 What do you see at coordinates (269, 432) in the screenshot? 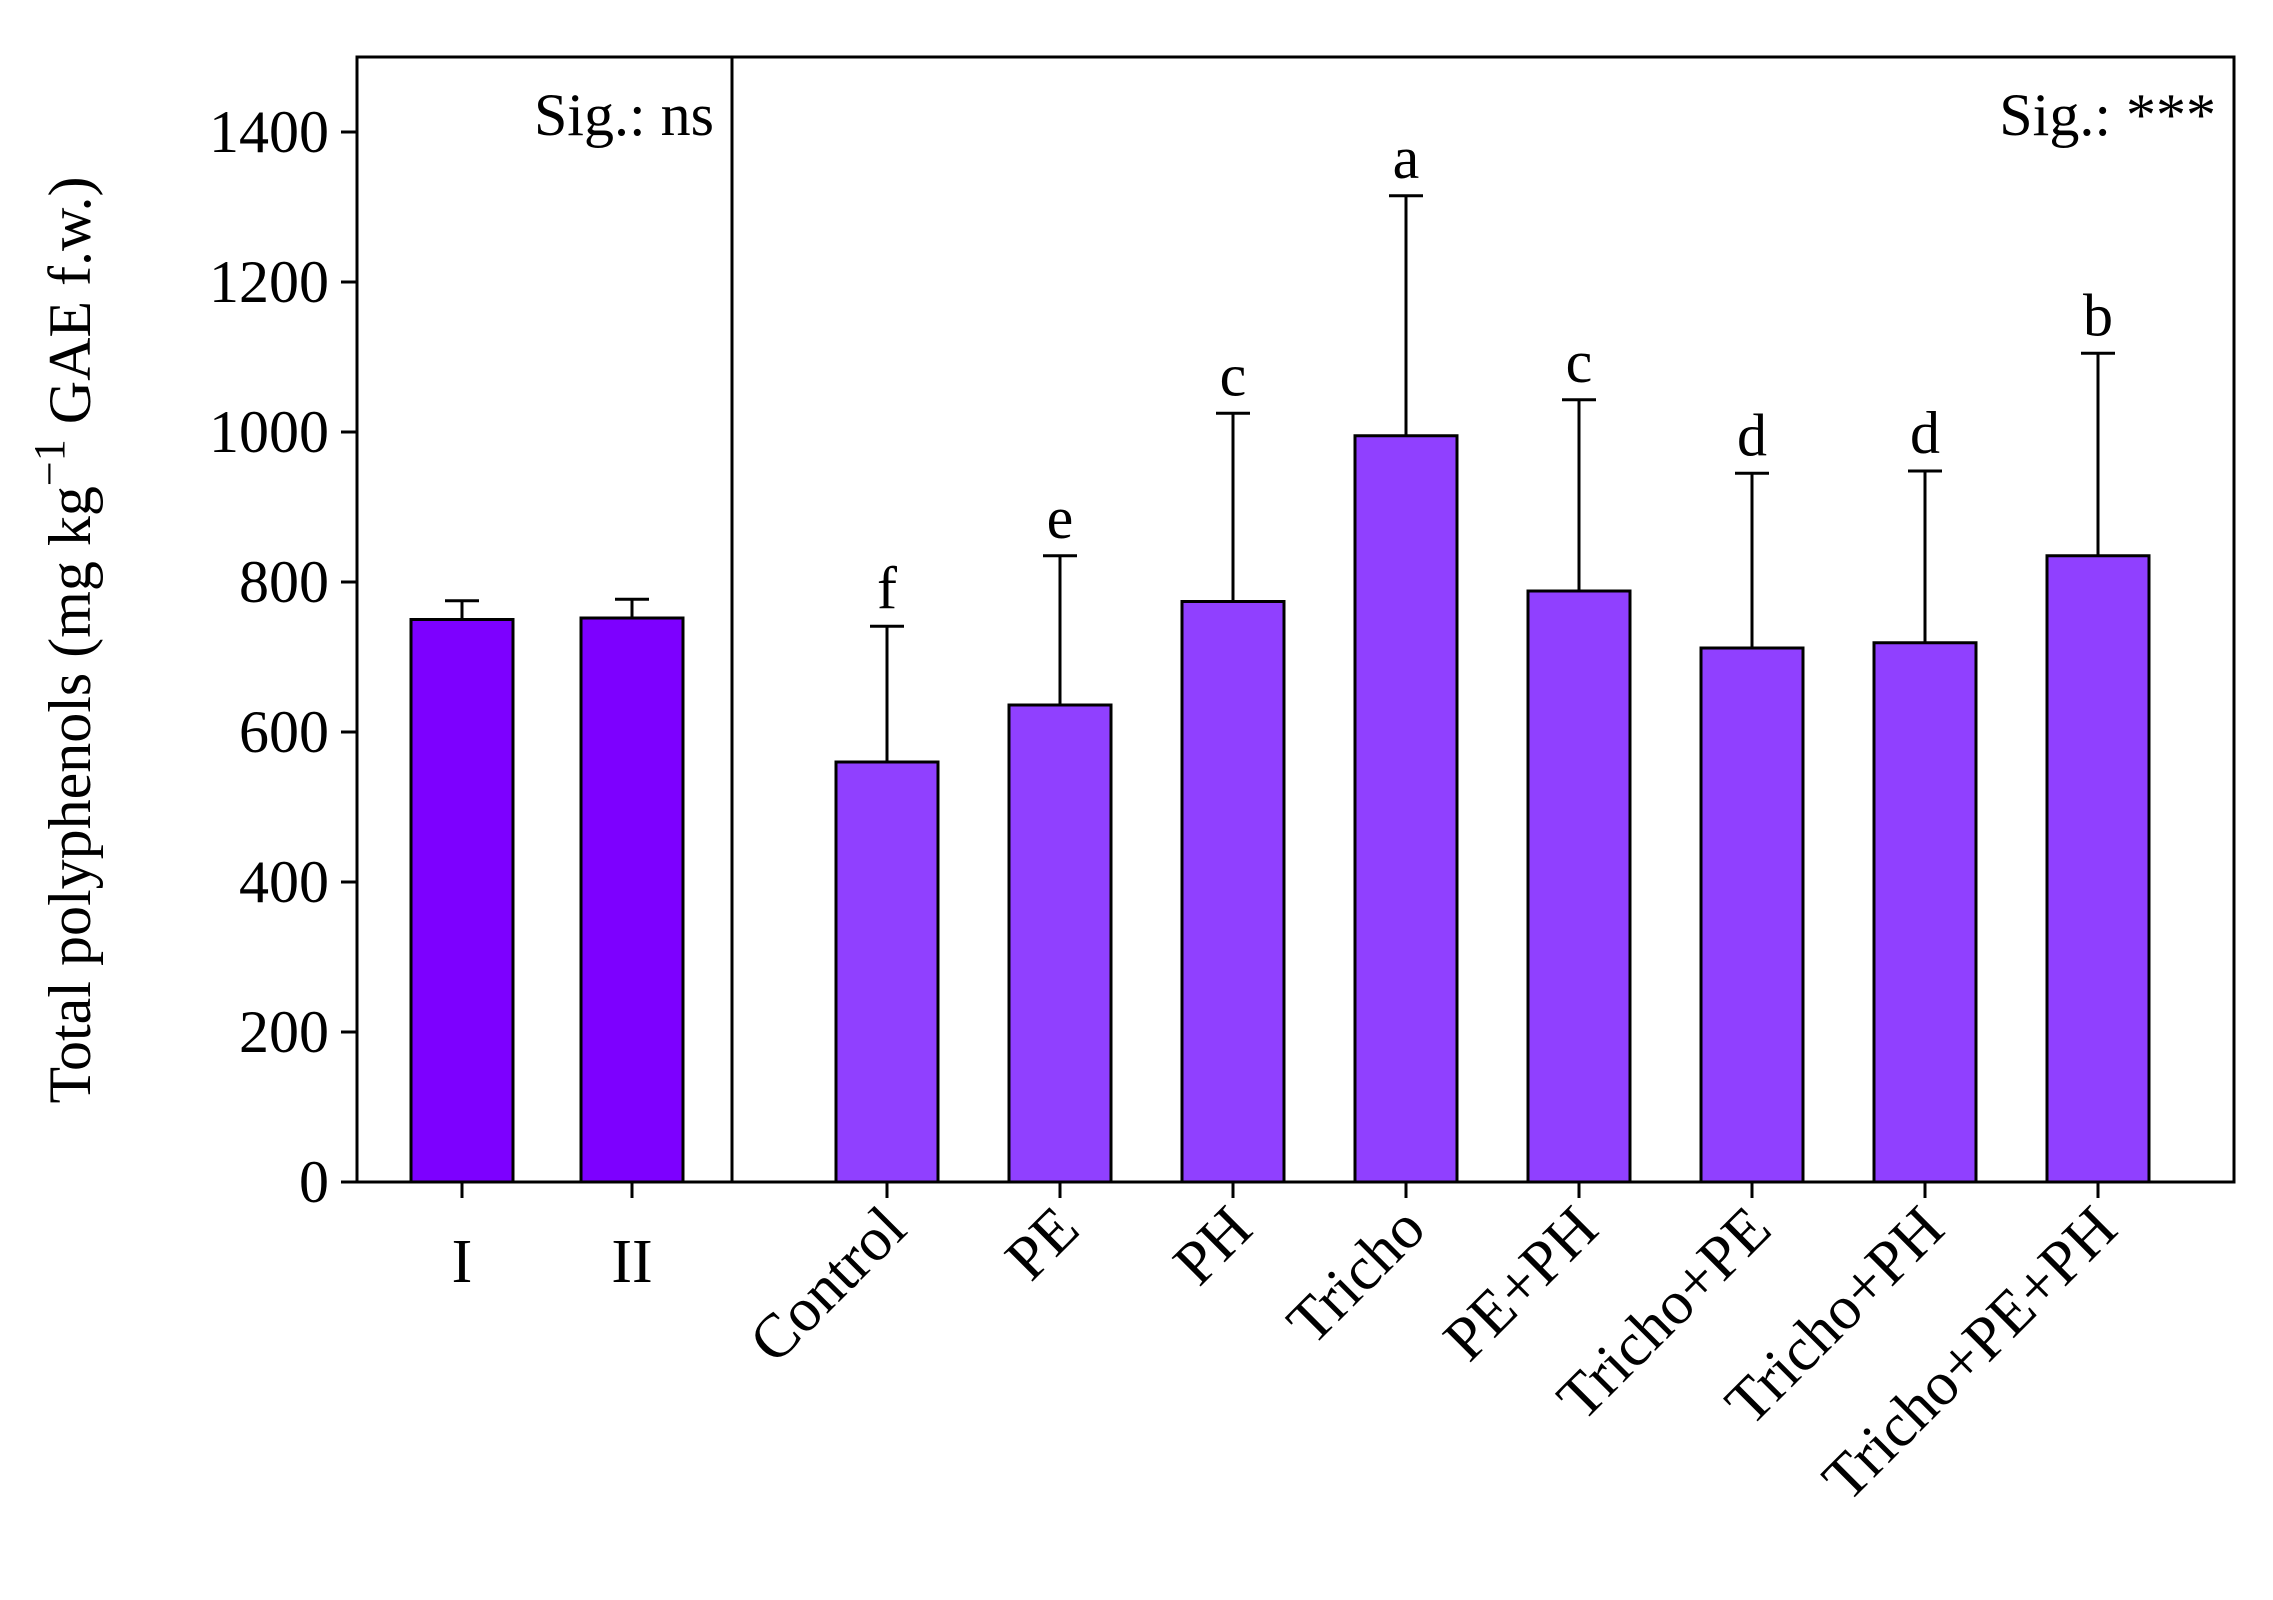
I see `y-tick-label: 1000` at bounding box center [269, 432].